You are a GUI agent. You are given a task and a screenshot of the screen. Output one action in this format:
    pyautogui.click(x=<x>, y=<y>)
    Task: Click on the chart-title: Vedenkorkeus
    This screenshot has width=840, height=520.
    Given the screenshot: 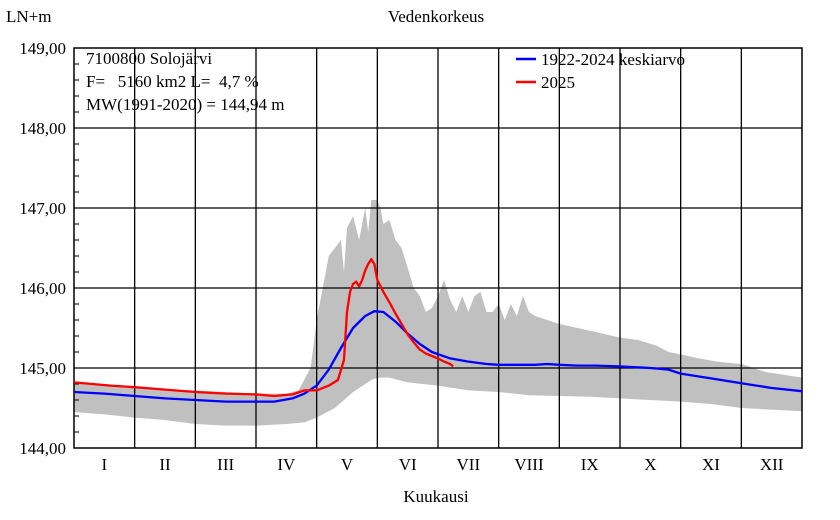 What is the action you would take?
    pyautogui.click(x=436, y=16)
    